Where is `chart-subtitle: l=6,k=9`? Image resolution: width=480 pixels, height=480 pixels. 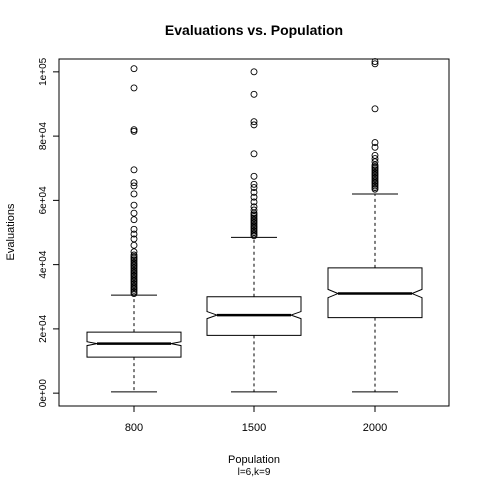
chart-subtitle: l=6,k=9 is located at coordinates (254, 472).